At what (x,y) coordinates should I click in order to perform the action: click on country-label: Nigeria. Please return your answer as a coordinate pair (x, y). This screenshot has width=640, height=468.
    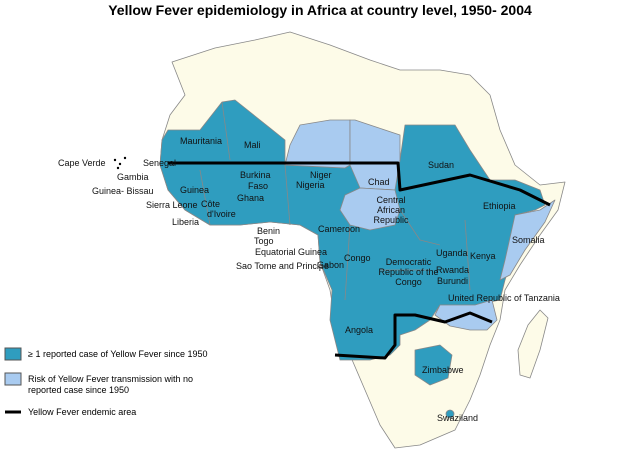
    Looking at the image, I should click on (310, 185).